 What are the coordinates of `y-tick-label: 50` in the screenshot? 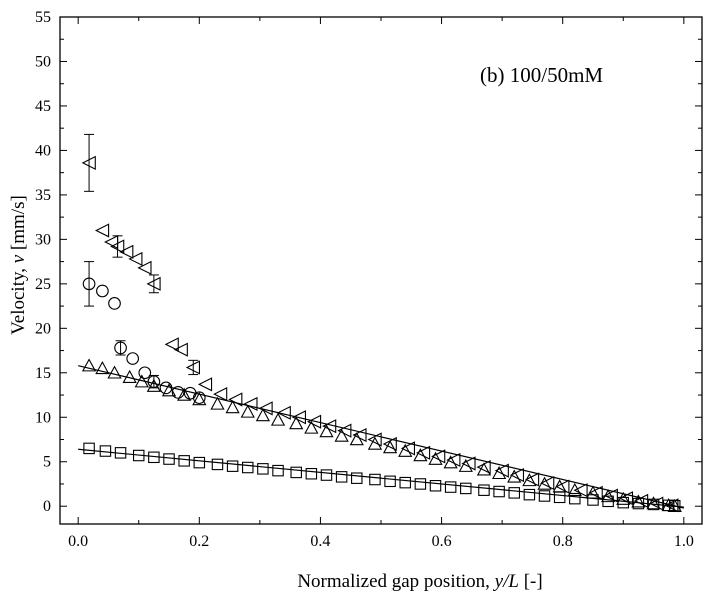 It's located at (43, 61).